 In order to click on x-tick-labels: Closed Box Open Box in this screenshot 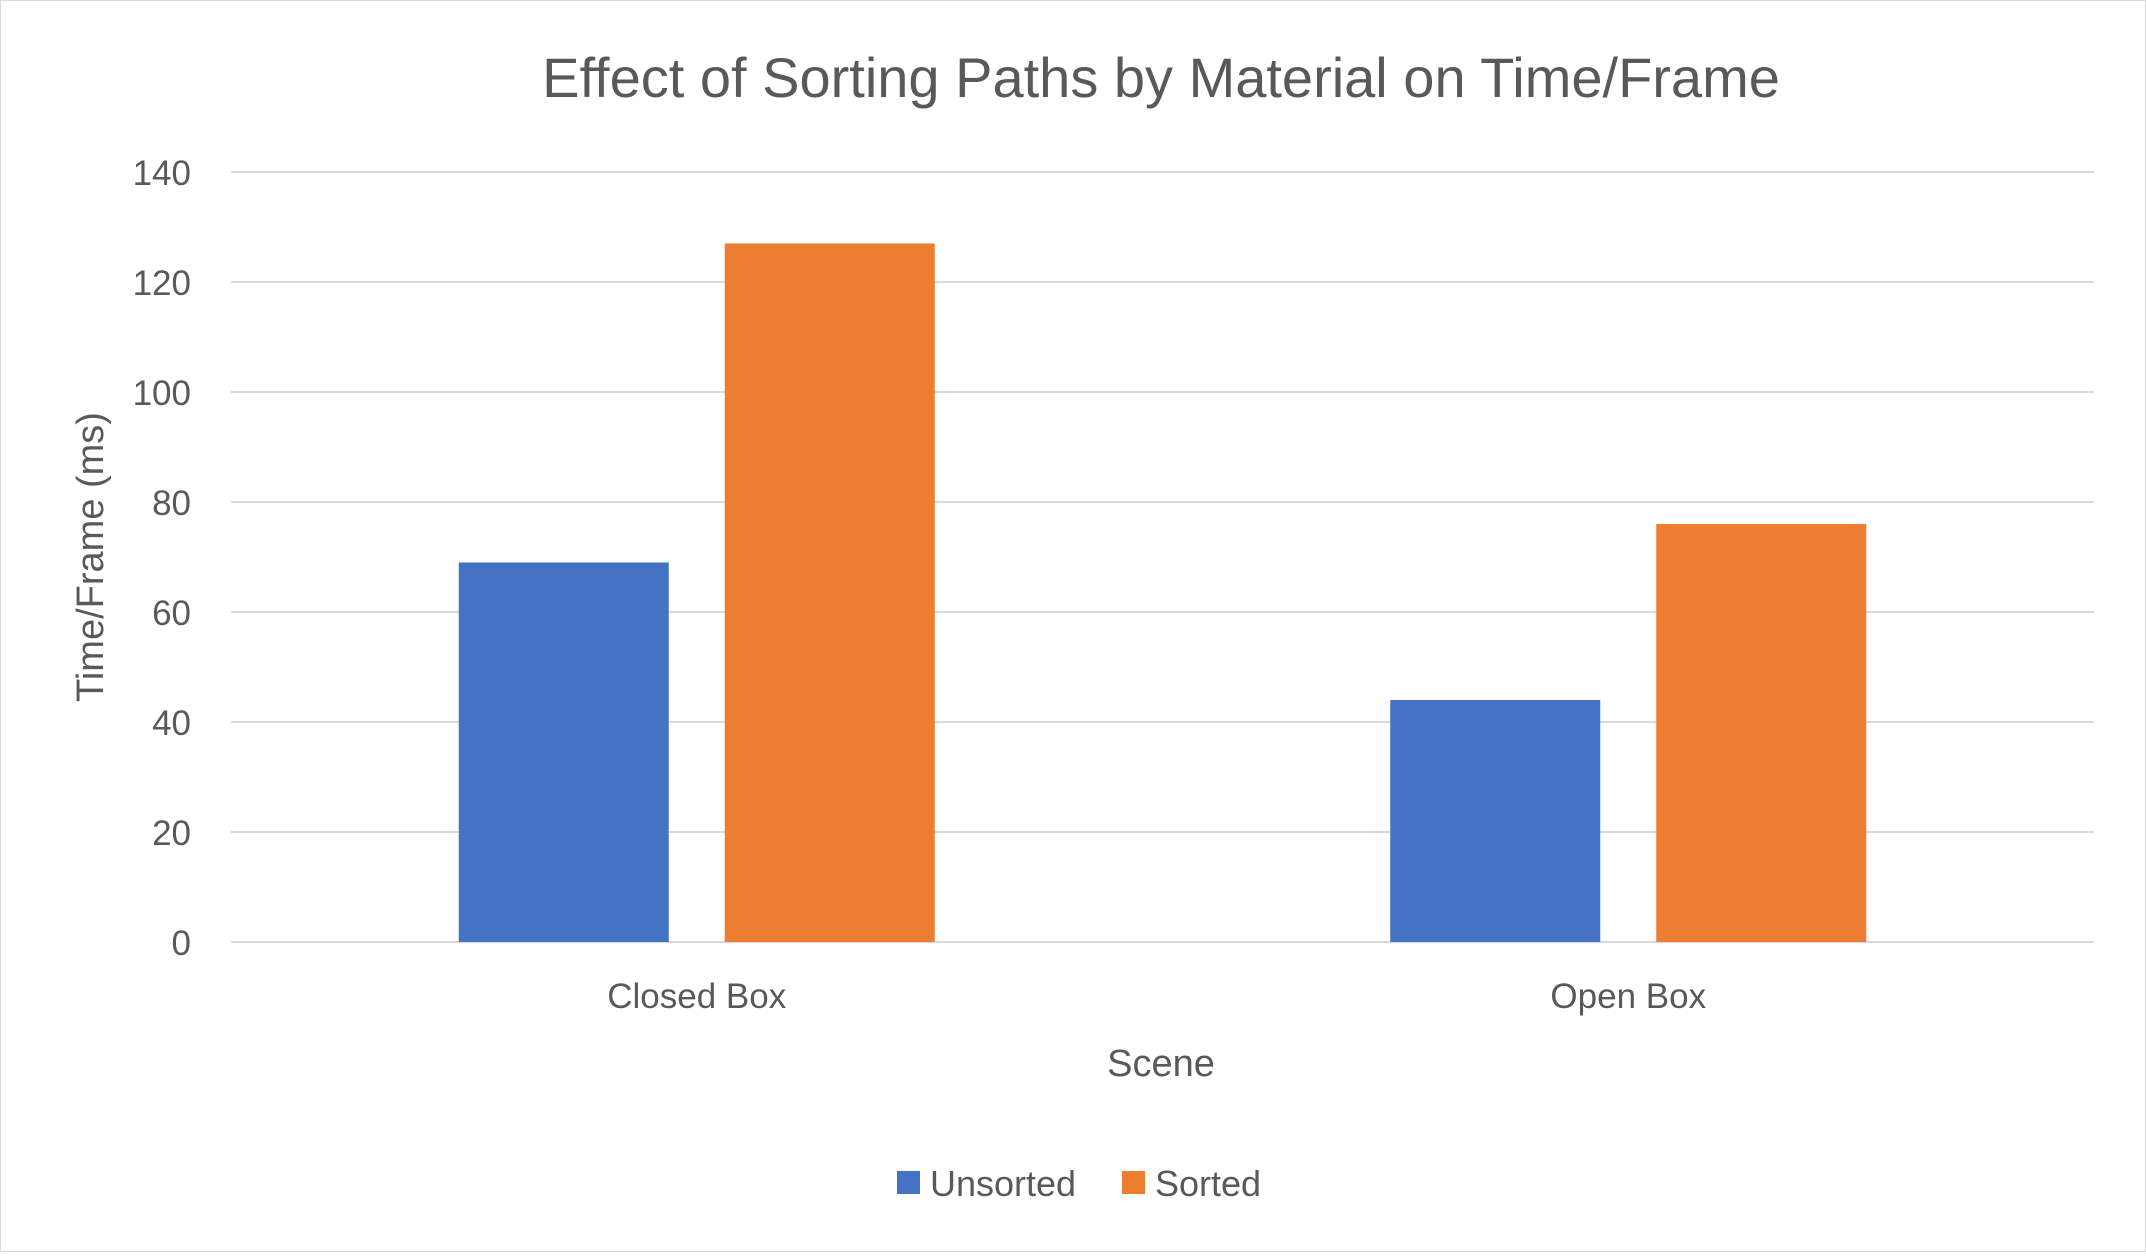, I will do `click(1156, 996)`.